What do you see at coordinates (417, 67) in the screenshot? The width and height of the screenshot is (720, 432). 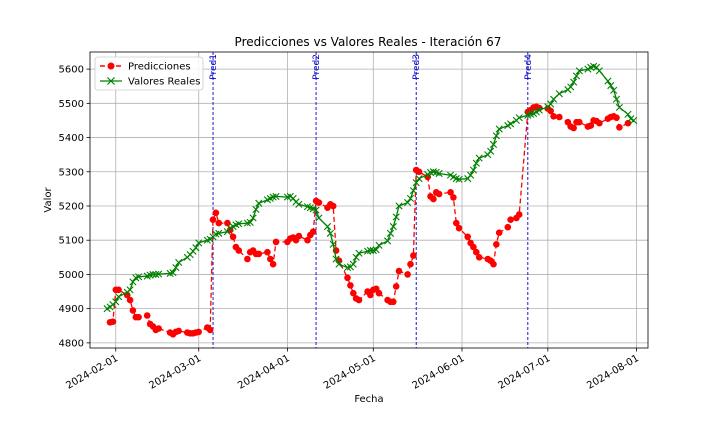 I see `prediction-boundary-label: Pred3` at bounding box center [417, 67].